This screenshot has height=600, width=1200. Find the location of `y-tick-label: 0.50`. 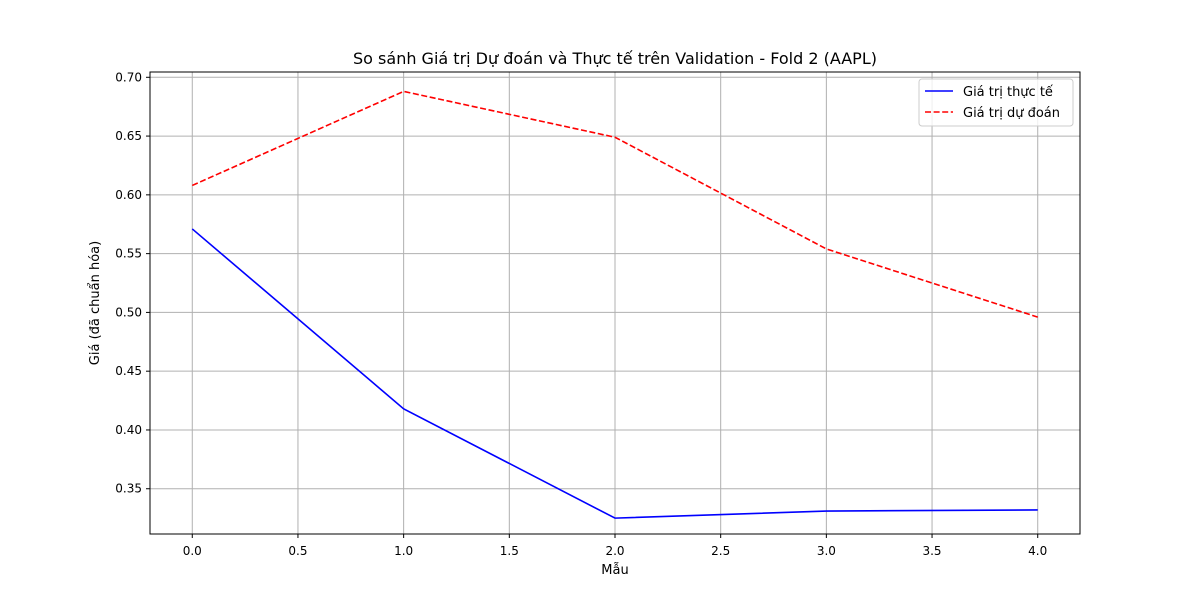

y-tick-label: 0.50 is located at coordinates (128, 312).